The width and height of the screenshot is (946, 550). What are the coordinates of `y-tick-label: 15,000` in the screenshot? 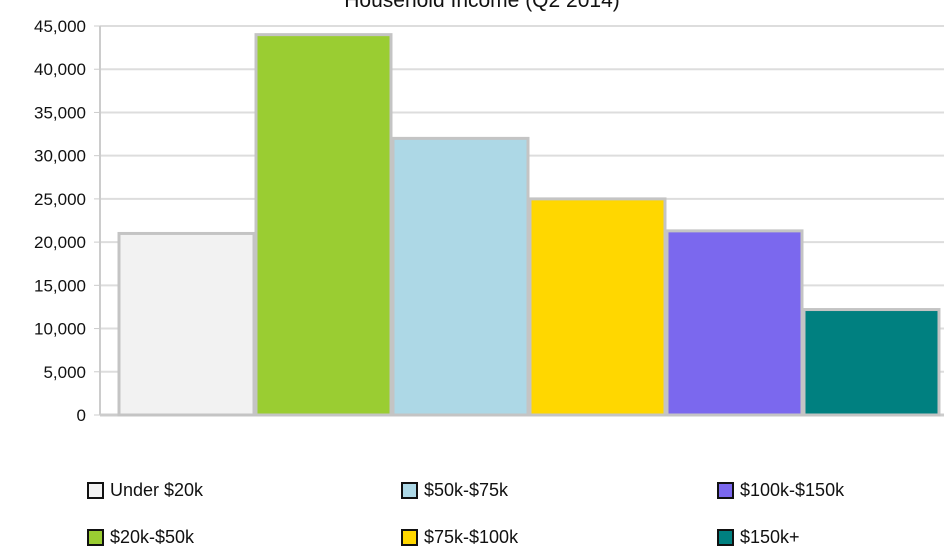 It's located at (60, 285).